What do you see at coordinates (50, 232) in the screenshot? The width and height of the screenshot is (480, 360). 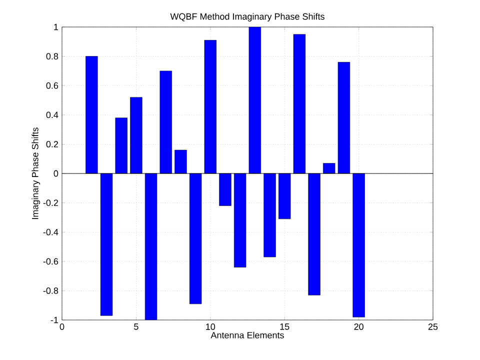 I see `y-tick-label: -0.4` at bounding box center [50, 232].